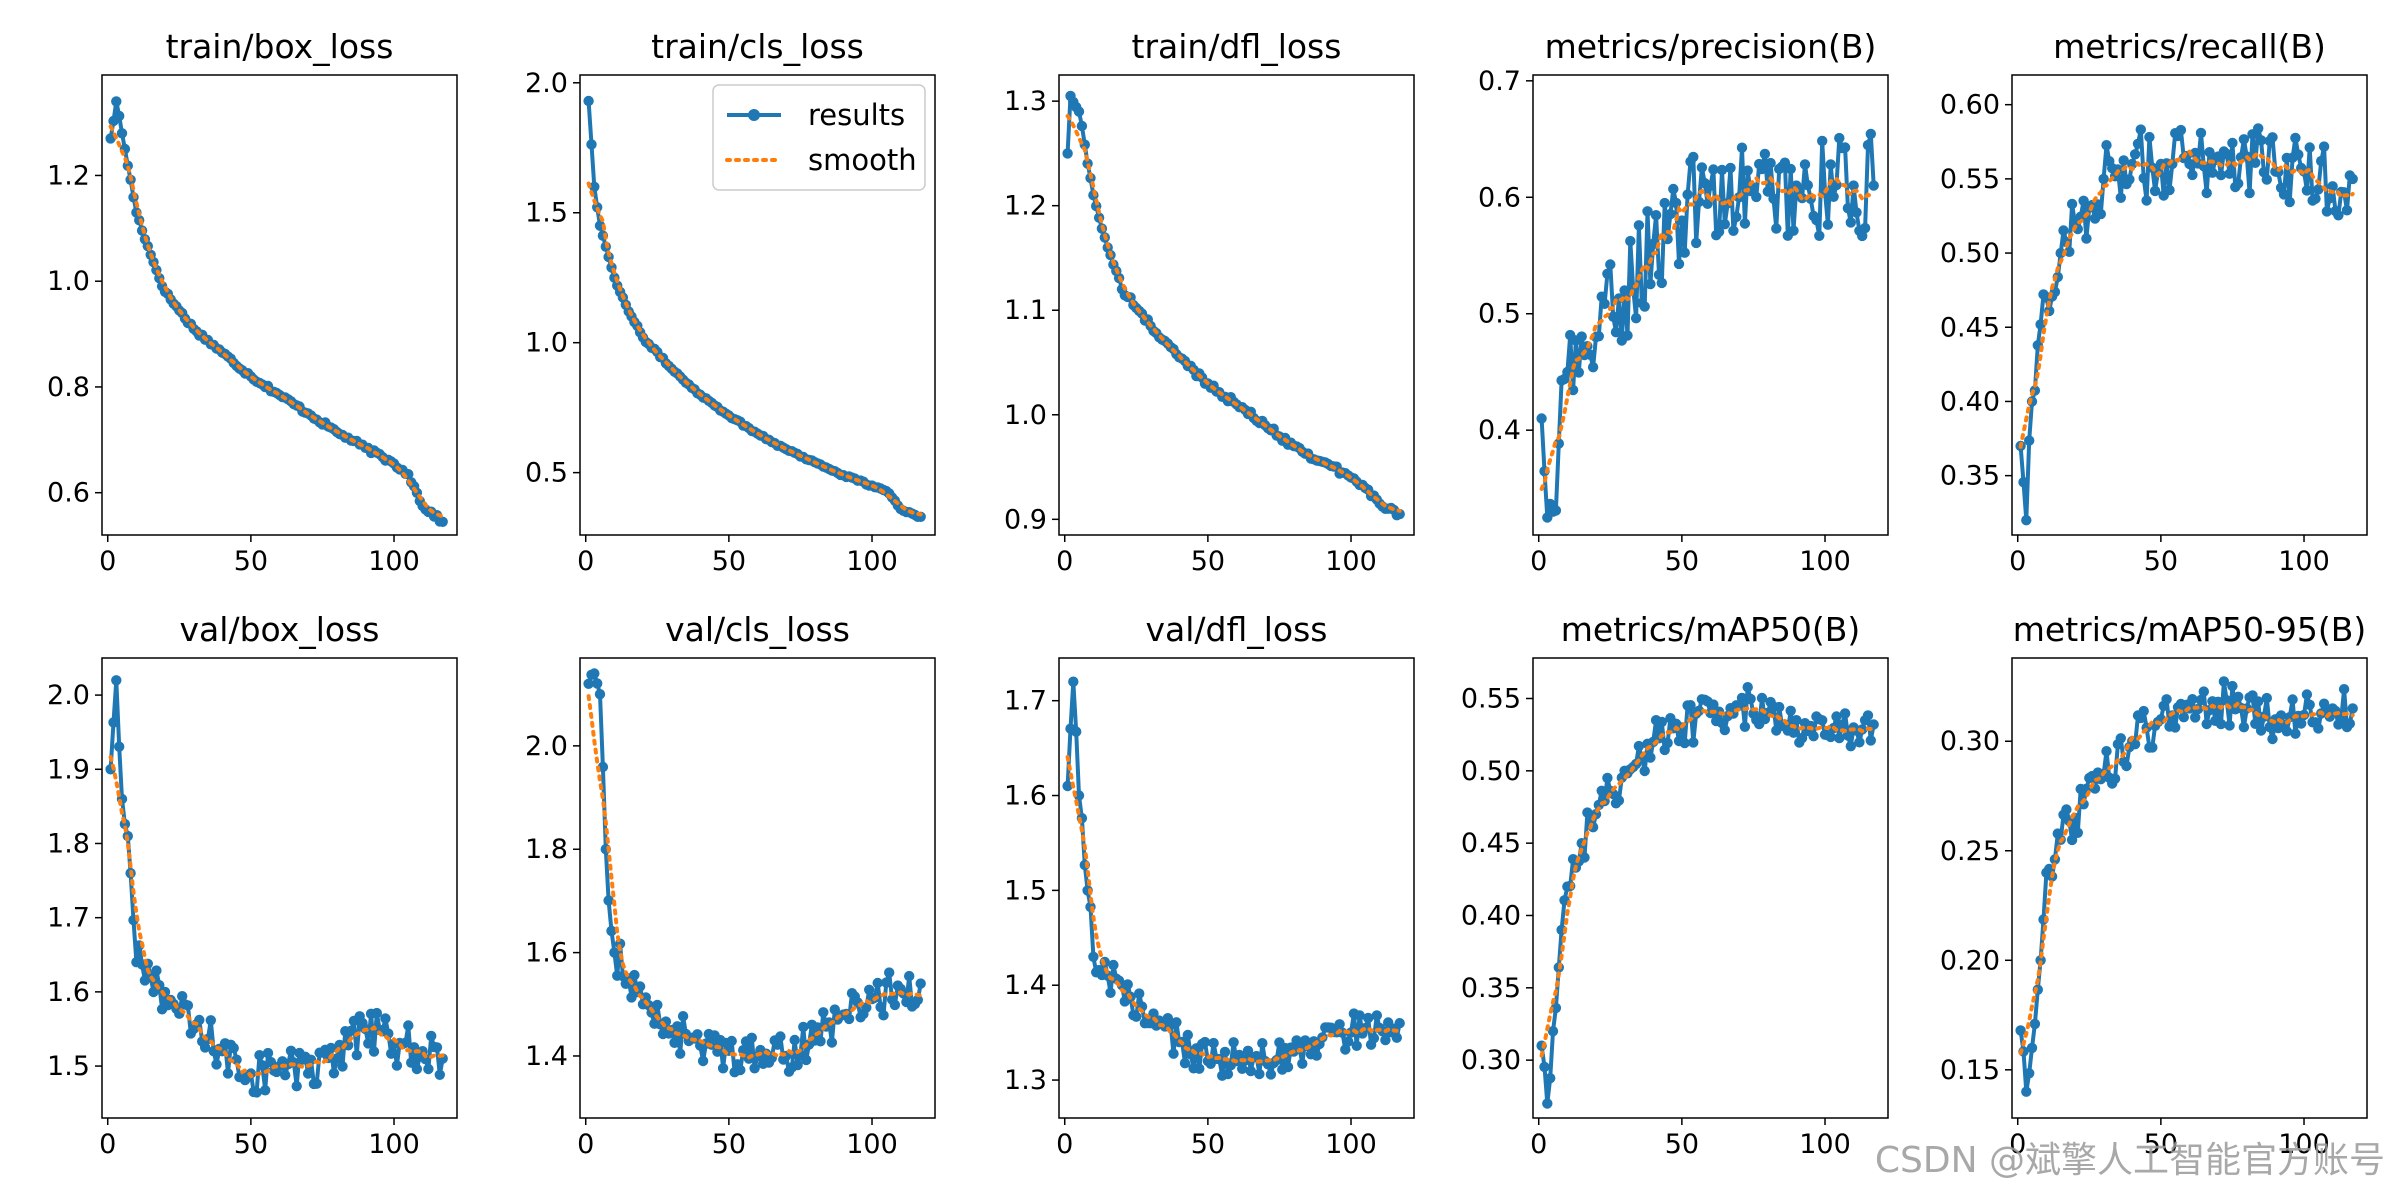  I want to click on chart-metrics-recall-b-title: metrics/recall(B), so click(2189, 46).